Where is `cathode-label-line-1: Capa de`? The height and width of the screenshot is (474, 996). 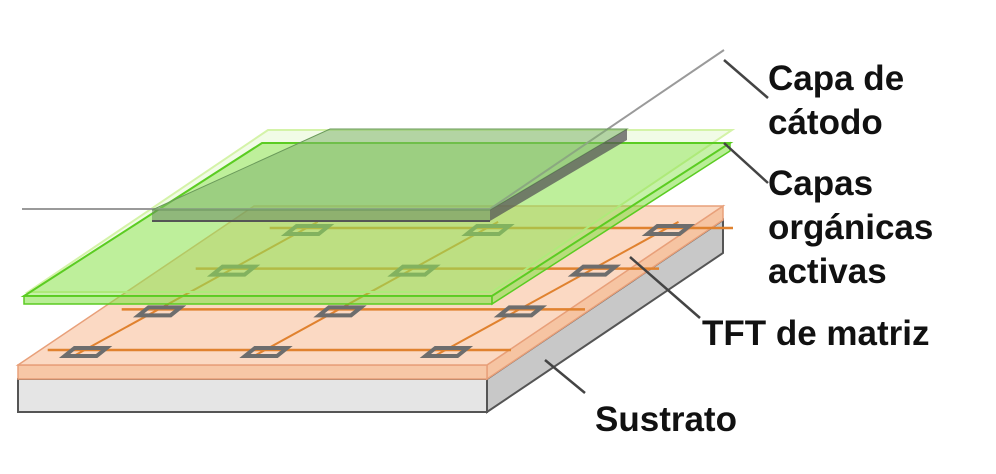
cathode-label-line-1: Capa de is located at coordinates (836, 78).